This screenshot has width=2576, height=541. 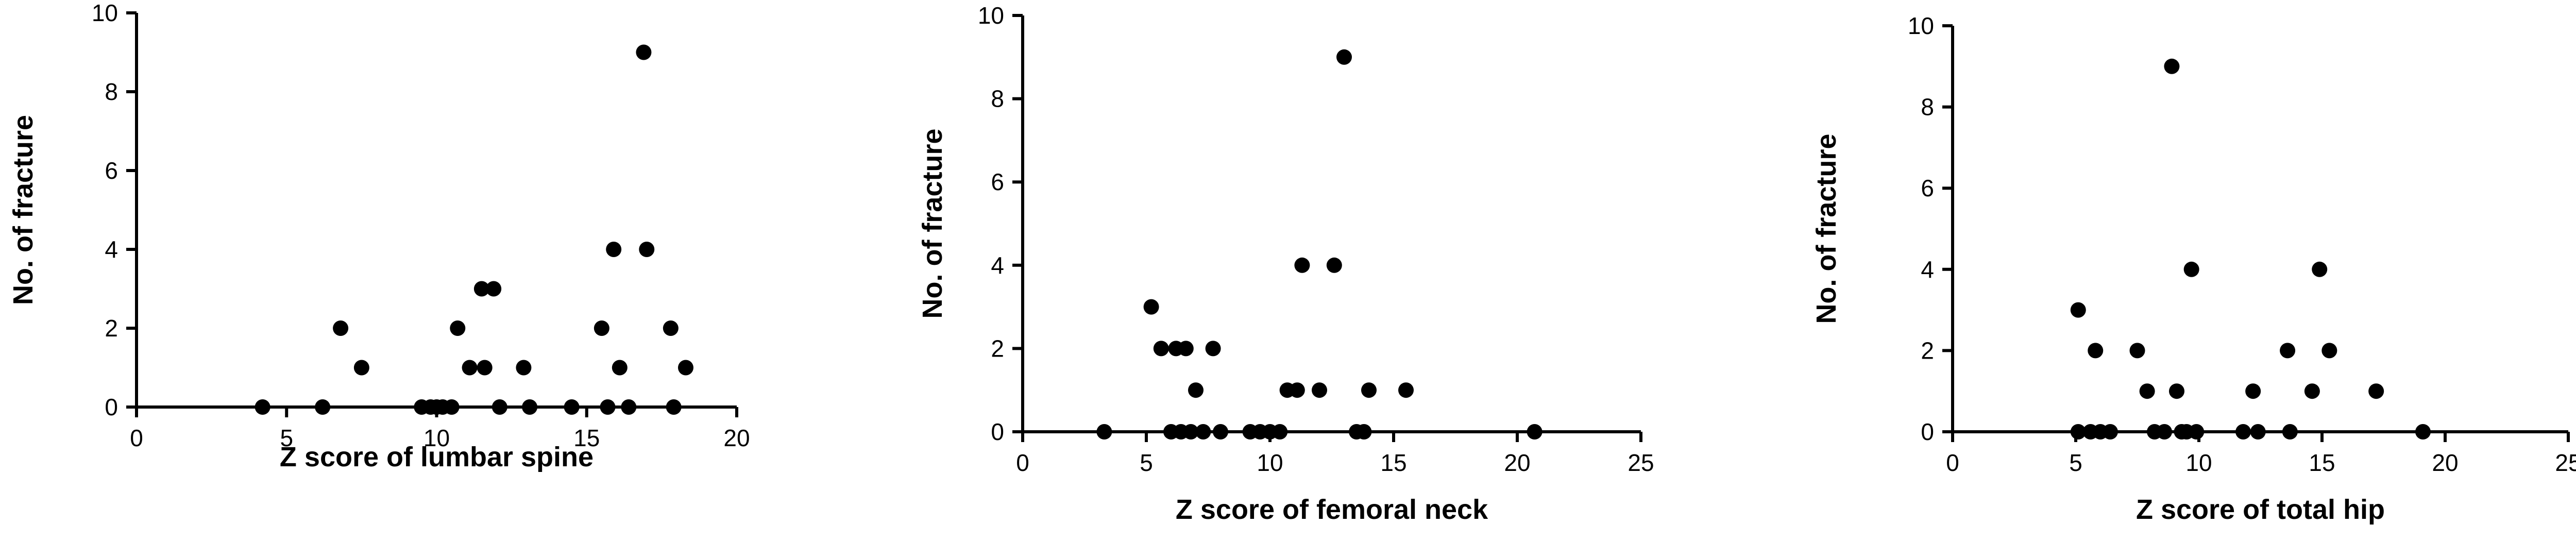 What do you see at coordinates (2260, 509) in the screenshot?
I see `x-axis-title: Z score of total hip` at bounding box center [2260, 509].